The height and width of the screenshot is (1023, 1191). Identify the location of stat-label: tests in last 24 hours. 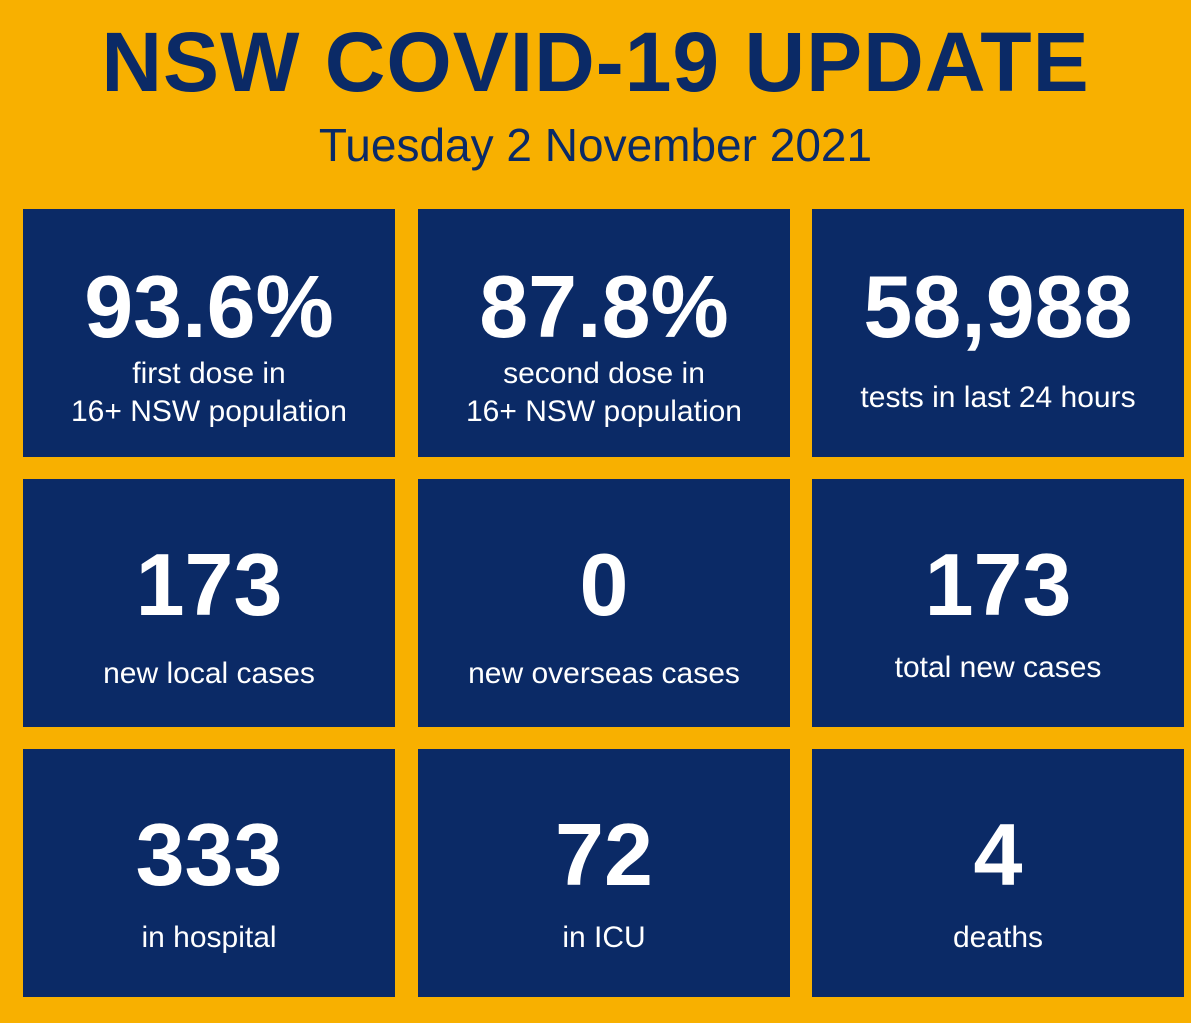
(998, 397).